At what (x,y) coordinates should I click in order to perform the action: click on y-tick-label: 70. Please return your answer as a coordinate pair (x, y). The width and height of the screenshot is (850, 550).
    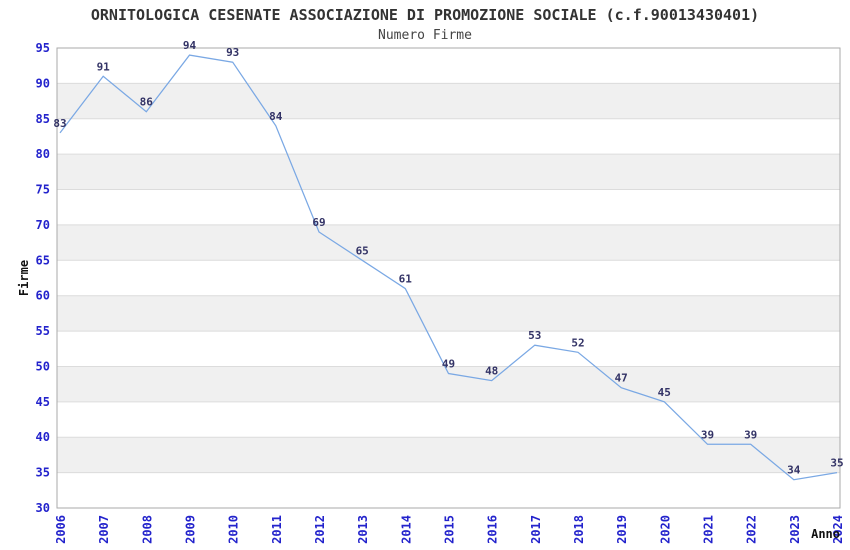
    Looking at the image, I should click on (43, 225).